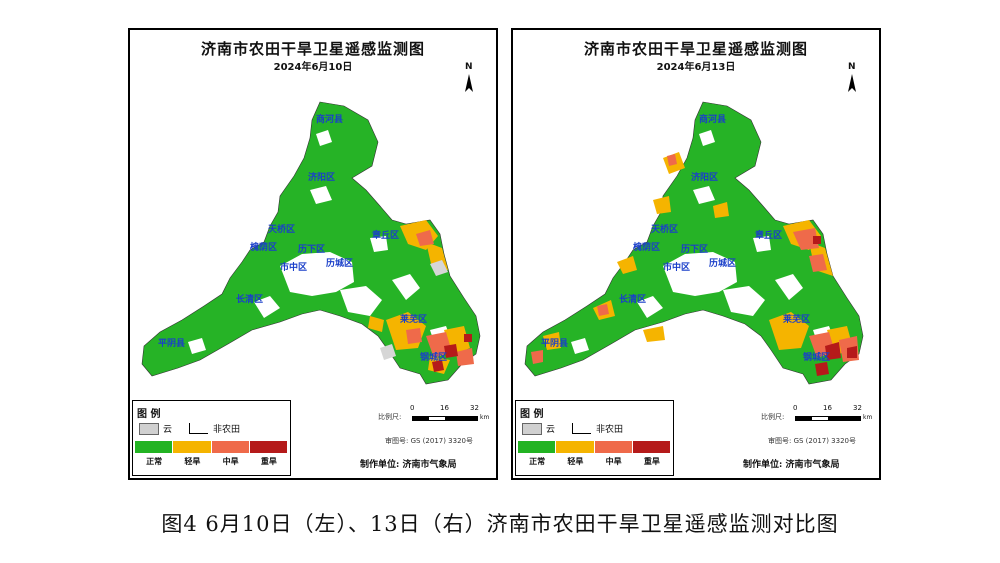 The image size is (1000, 563). Describe the element at coordinates (313, 67) in the screenshot. I see `map-date: 2024年6月10日` at that location.